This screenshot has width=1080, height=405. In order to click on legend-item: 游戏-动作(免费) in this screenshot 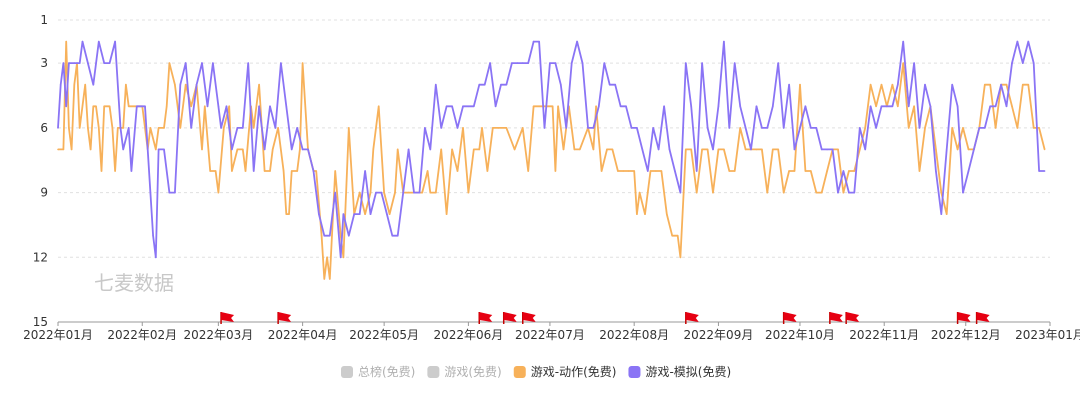, I will do `click(565, 371)`.